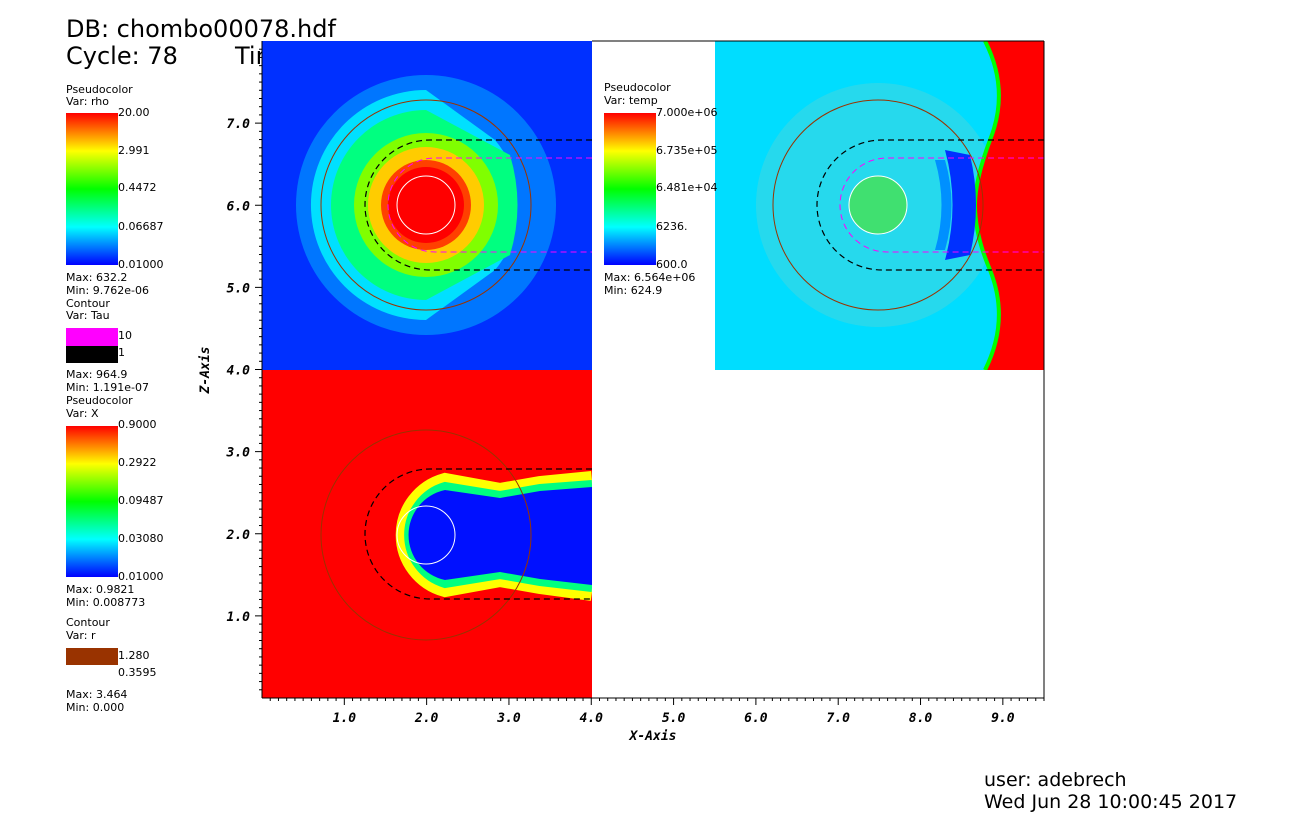  Describe the element at coordinates (95, 707) in the screenshot. I see `r-min: Min: 0.000` at that location.